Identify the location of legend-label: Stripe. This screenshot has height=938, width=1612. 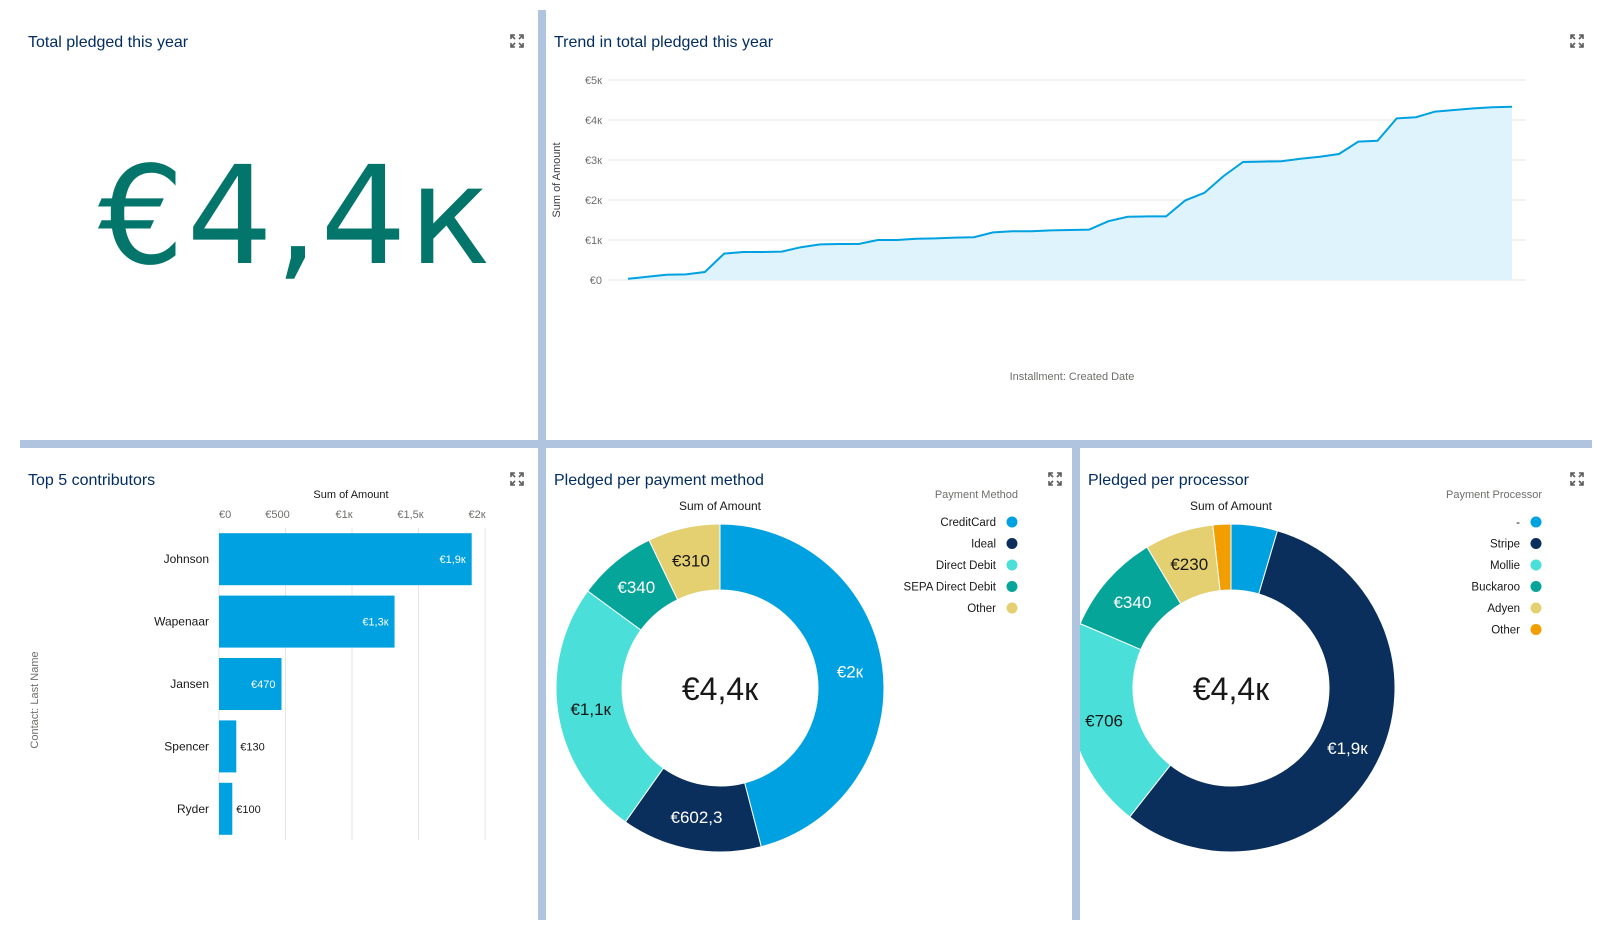
(1505, 545).